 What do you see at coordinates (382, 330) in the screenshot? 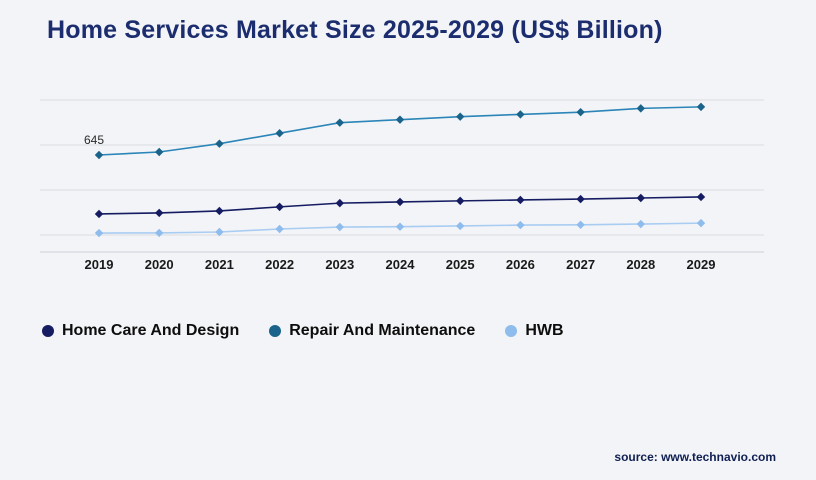
I see `legend-label: Repair And Maintenance` at bounding box center [382, 330].